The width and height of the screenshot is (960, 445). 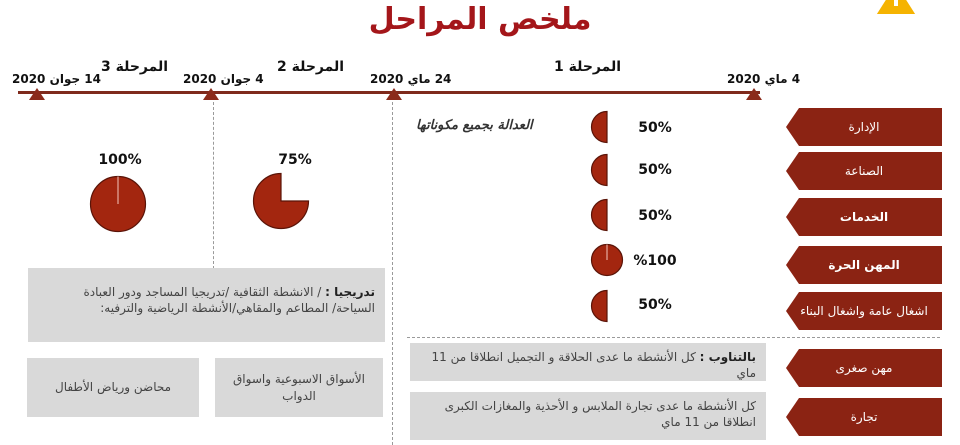 I want to click on sector-tab-industry: الصناعة, so click(x=864, y=171).